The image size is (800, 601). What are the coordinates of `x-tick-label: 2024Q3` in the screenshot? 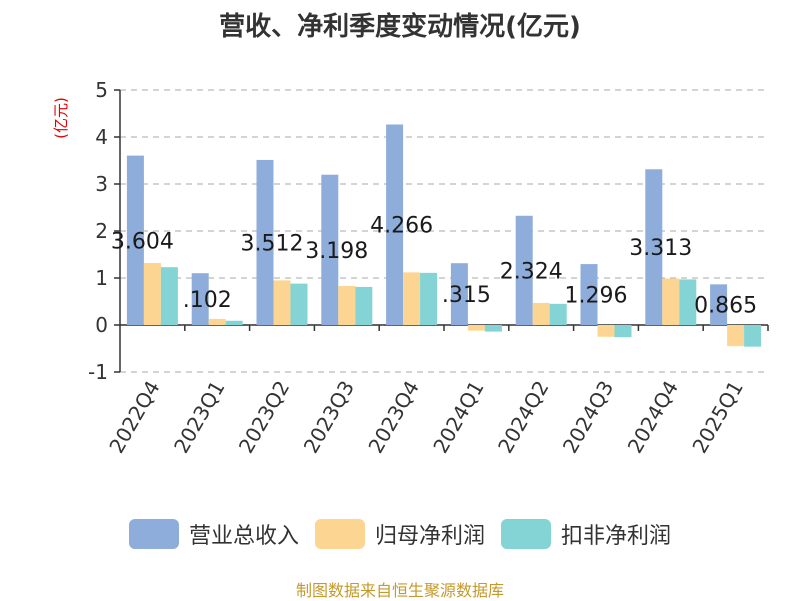 It's located at (588, 417).